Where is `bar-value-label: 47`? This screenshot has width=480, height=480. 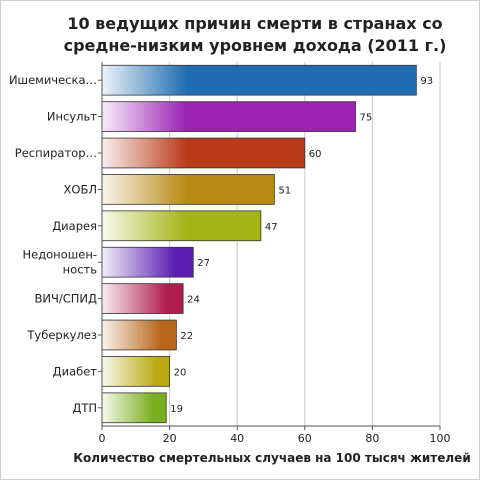
bar-value-label: 47 is located at coordinates (271, 227).